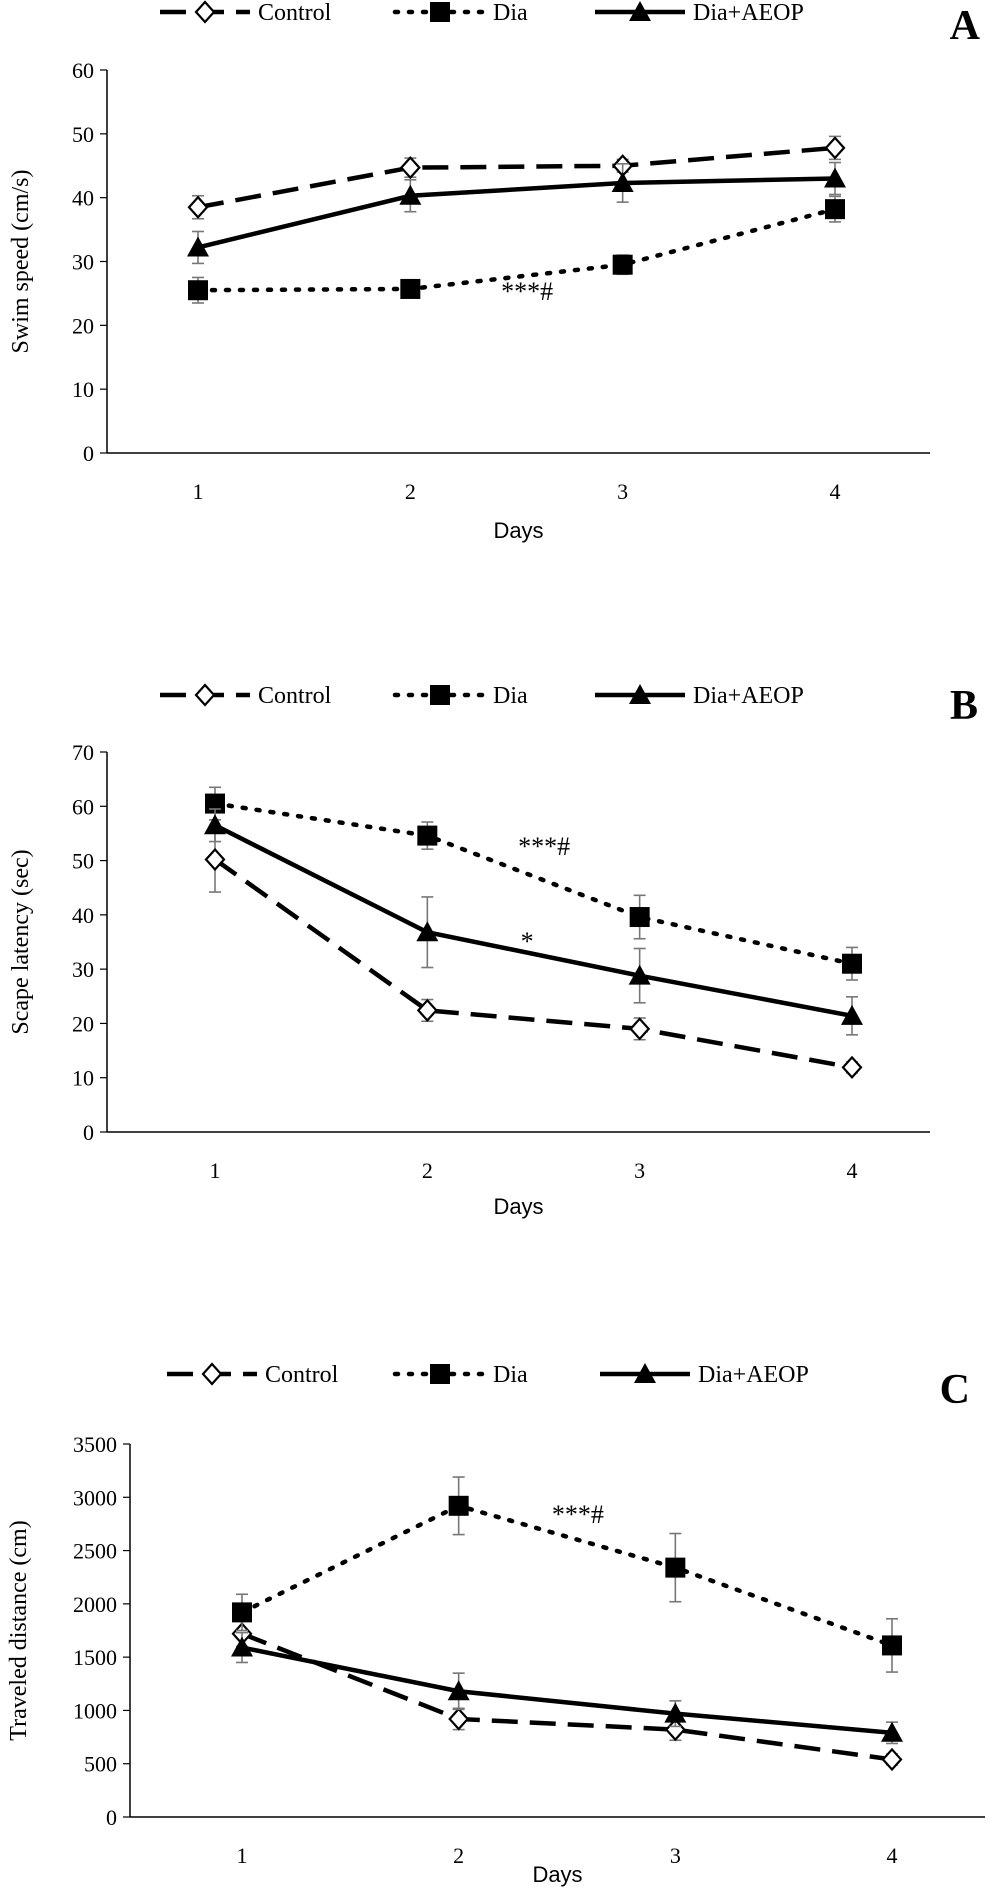 The height and width of the screenshot is (1897, 1000). Describe the element at coordinates (964, 706) in the screenshot. I see `panel-label: B` at that location.